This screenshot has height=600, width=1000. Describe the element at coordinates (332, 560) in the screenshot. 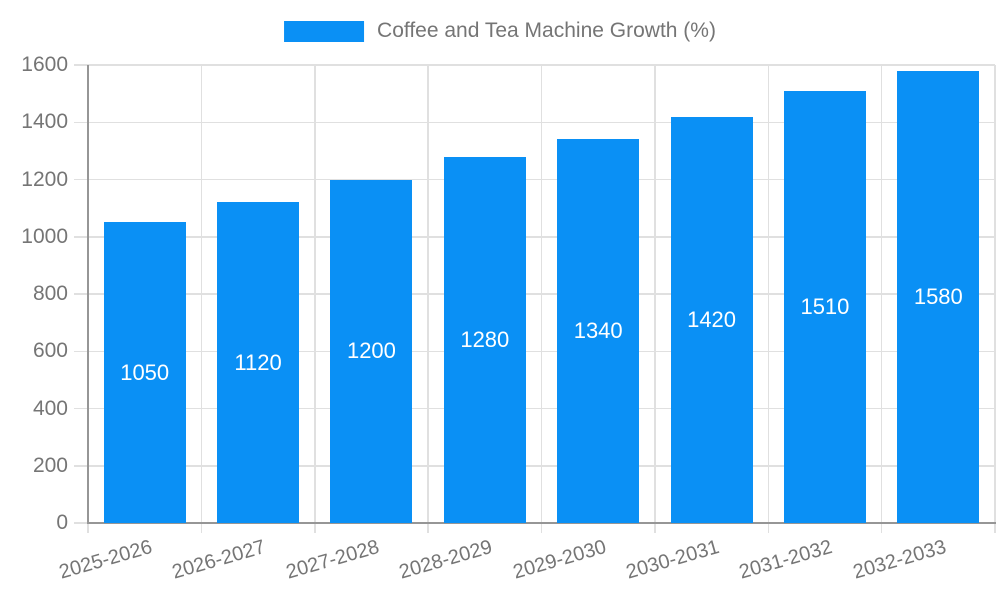

I see `x-axis-tick-label: 2027-2028` at that location.